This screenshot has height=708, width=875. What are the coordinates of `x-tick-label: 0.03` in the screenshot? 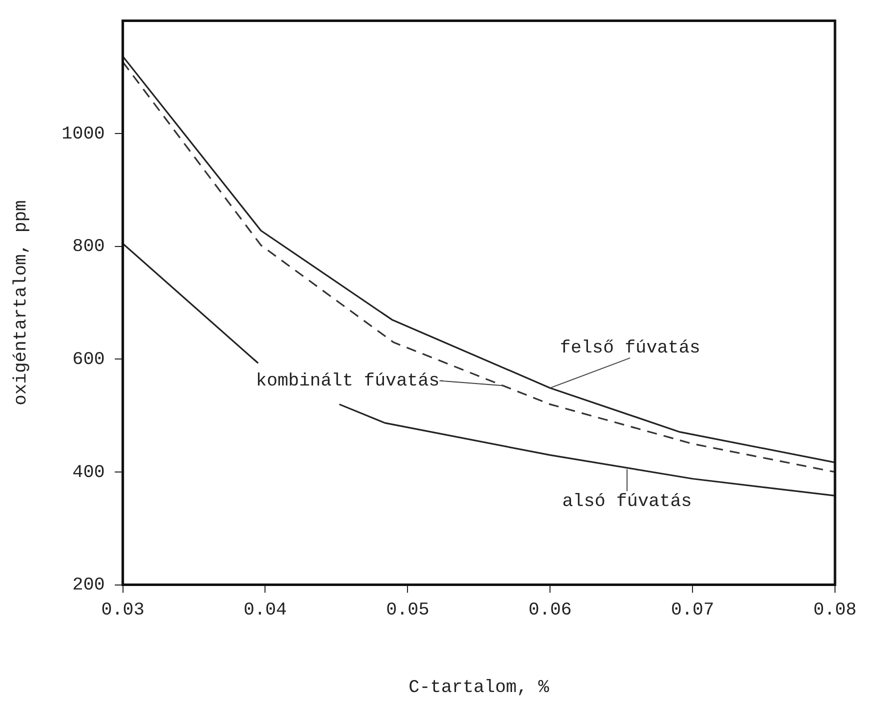 It's located at (122, 610).